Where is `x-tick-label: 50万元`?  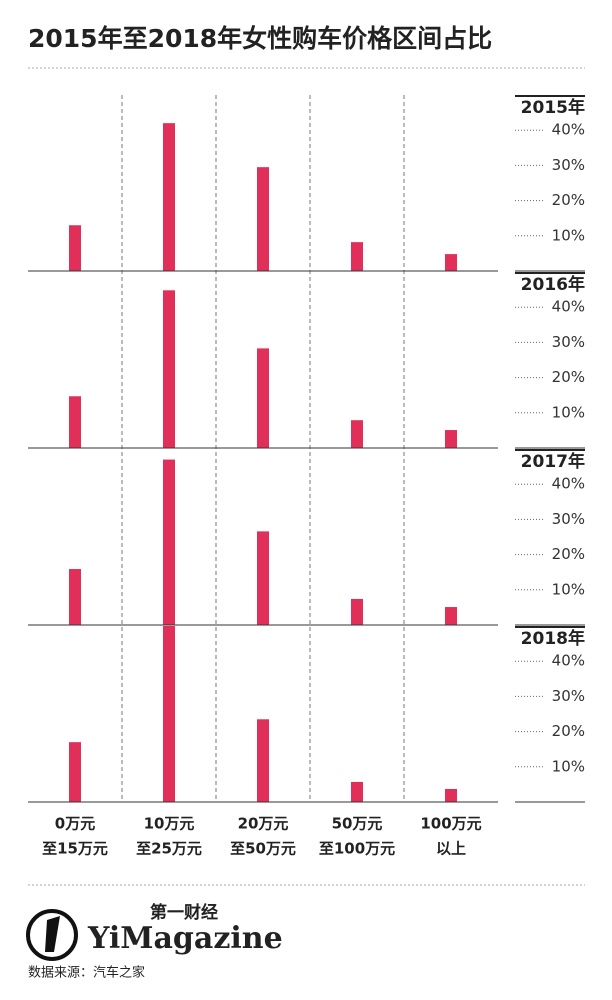 x-tick-label: 50万元 is located at coordinates (357, 824).